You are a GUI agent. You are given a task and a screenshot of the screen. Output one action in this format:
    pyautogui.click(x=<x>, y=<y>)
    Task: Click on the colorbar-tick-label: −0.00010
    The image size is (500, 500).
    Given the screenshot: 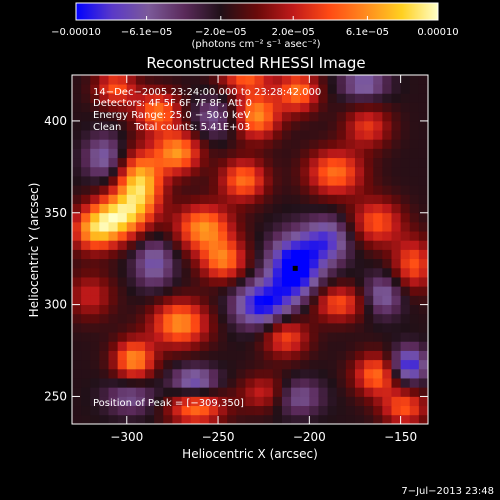 What is the action you would take?
    pyautogui.click(x=76, y=32)
    